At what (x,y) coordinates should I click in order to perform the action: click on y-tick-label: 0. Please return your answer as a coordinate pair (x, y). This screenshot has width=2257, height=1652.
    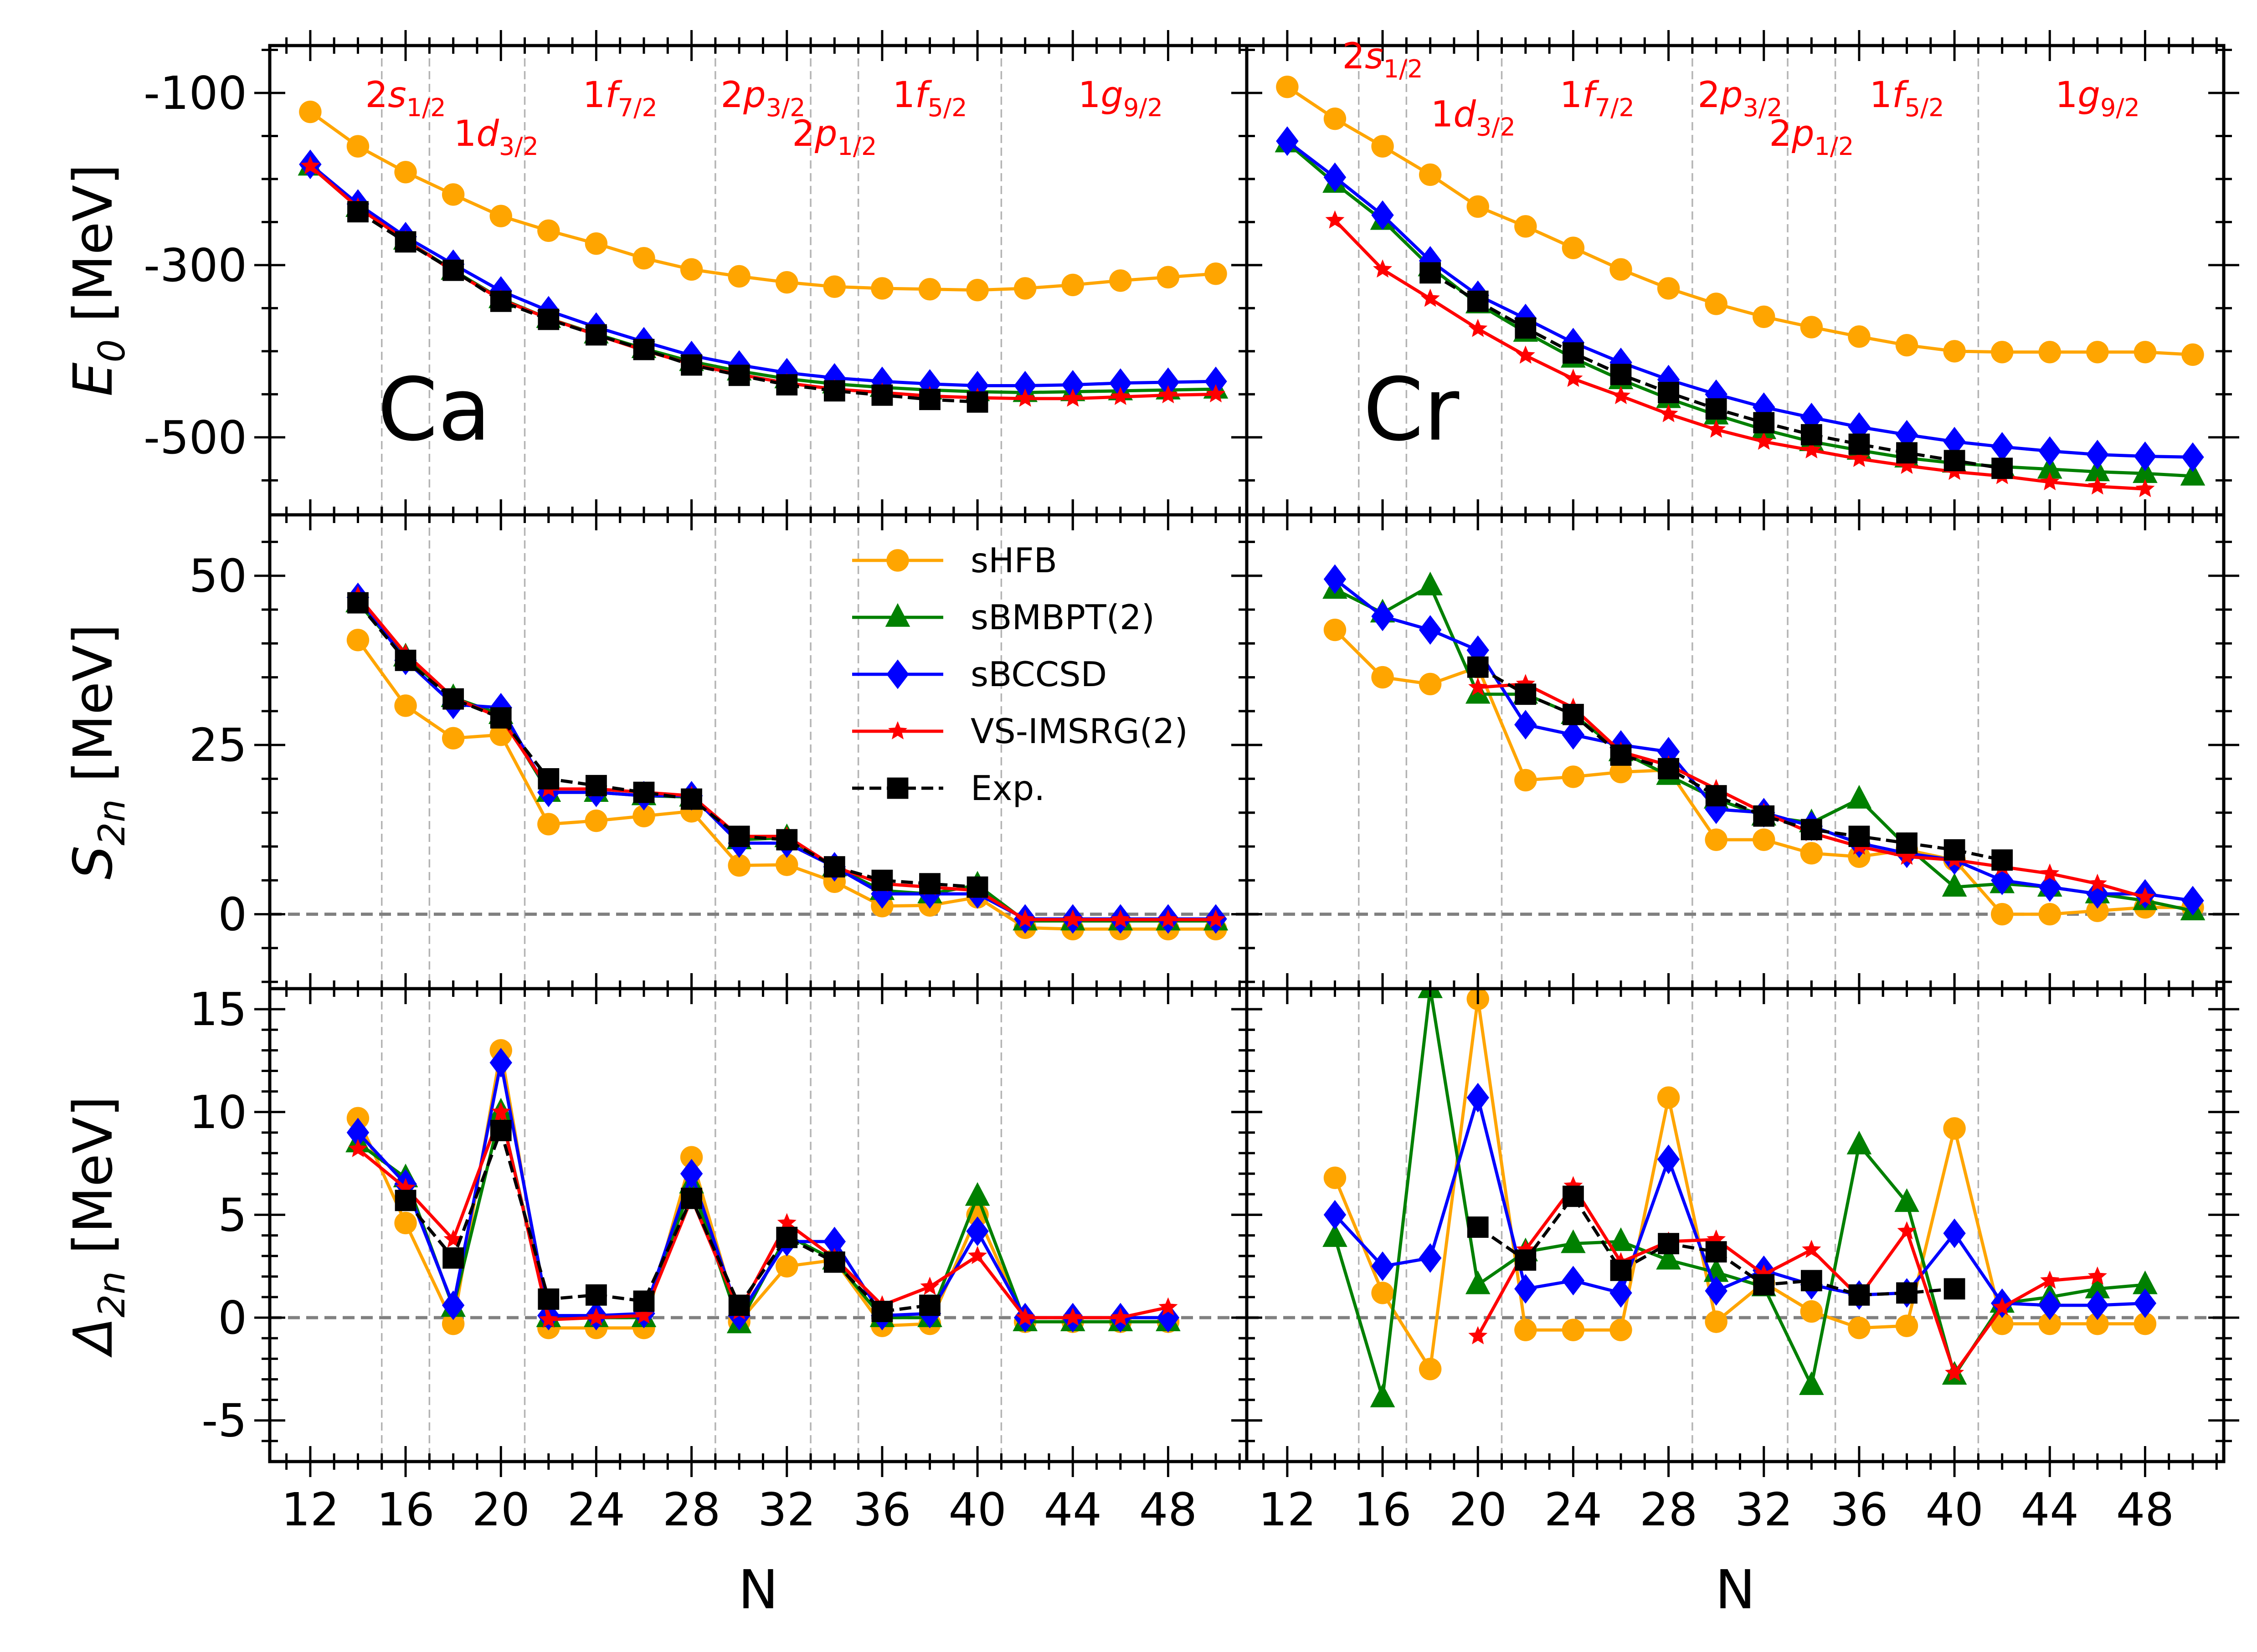
    Looking at the image, I should click on (232, 914).